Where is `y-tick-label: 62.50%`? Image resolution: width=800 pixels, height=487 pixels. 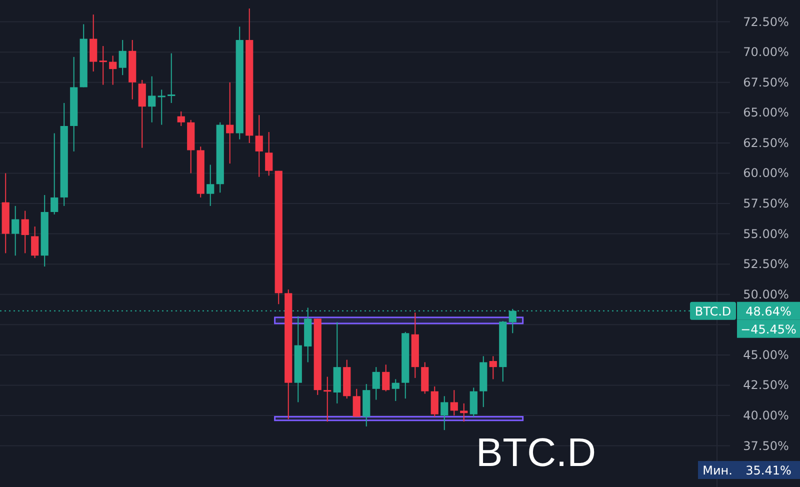
y-tick-label: 62.50% is located at coordinates (766, 143).